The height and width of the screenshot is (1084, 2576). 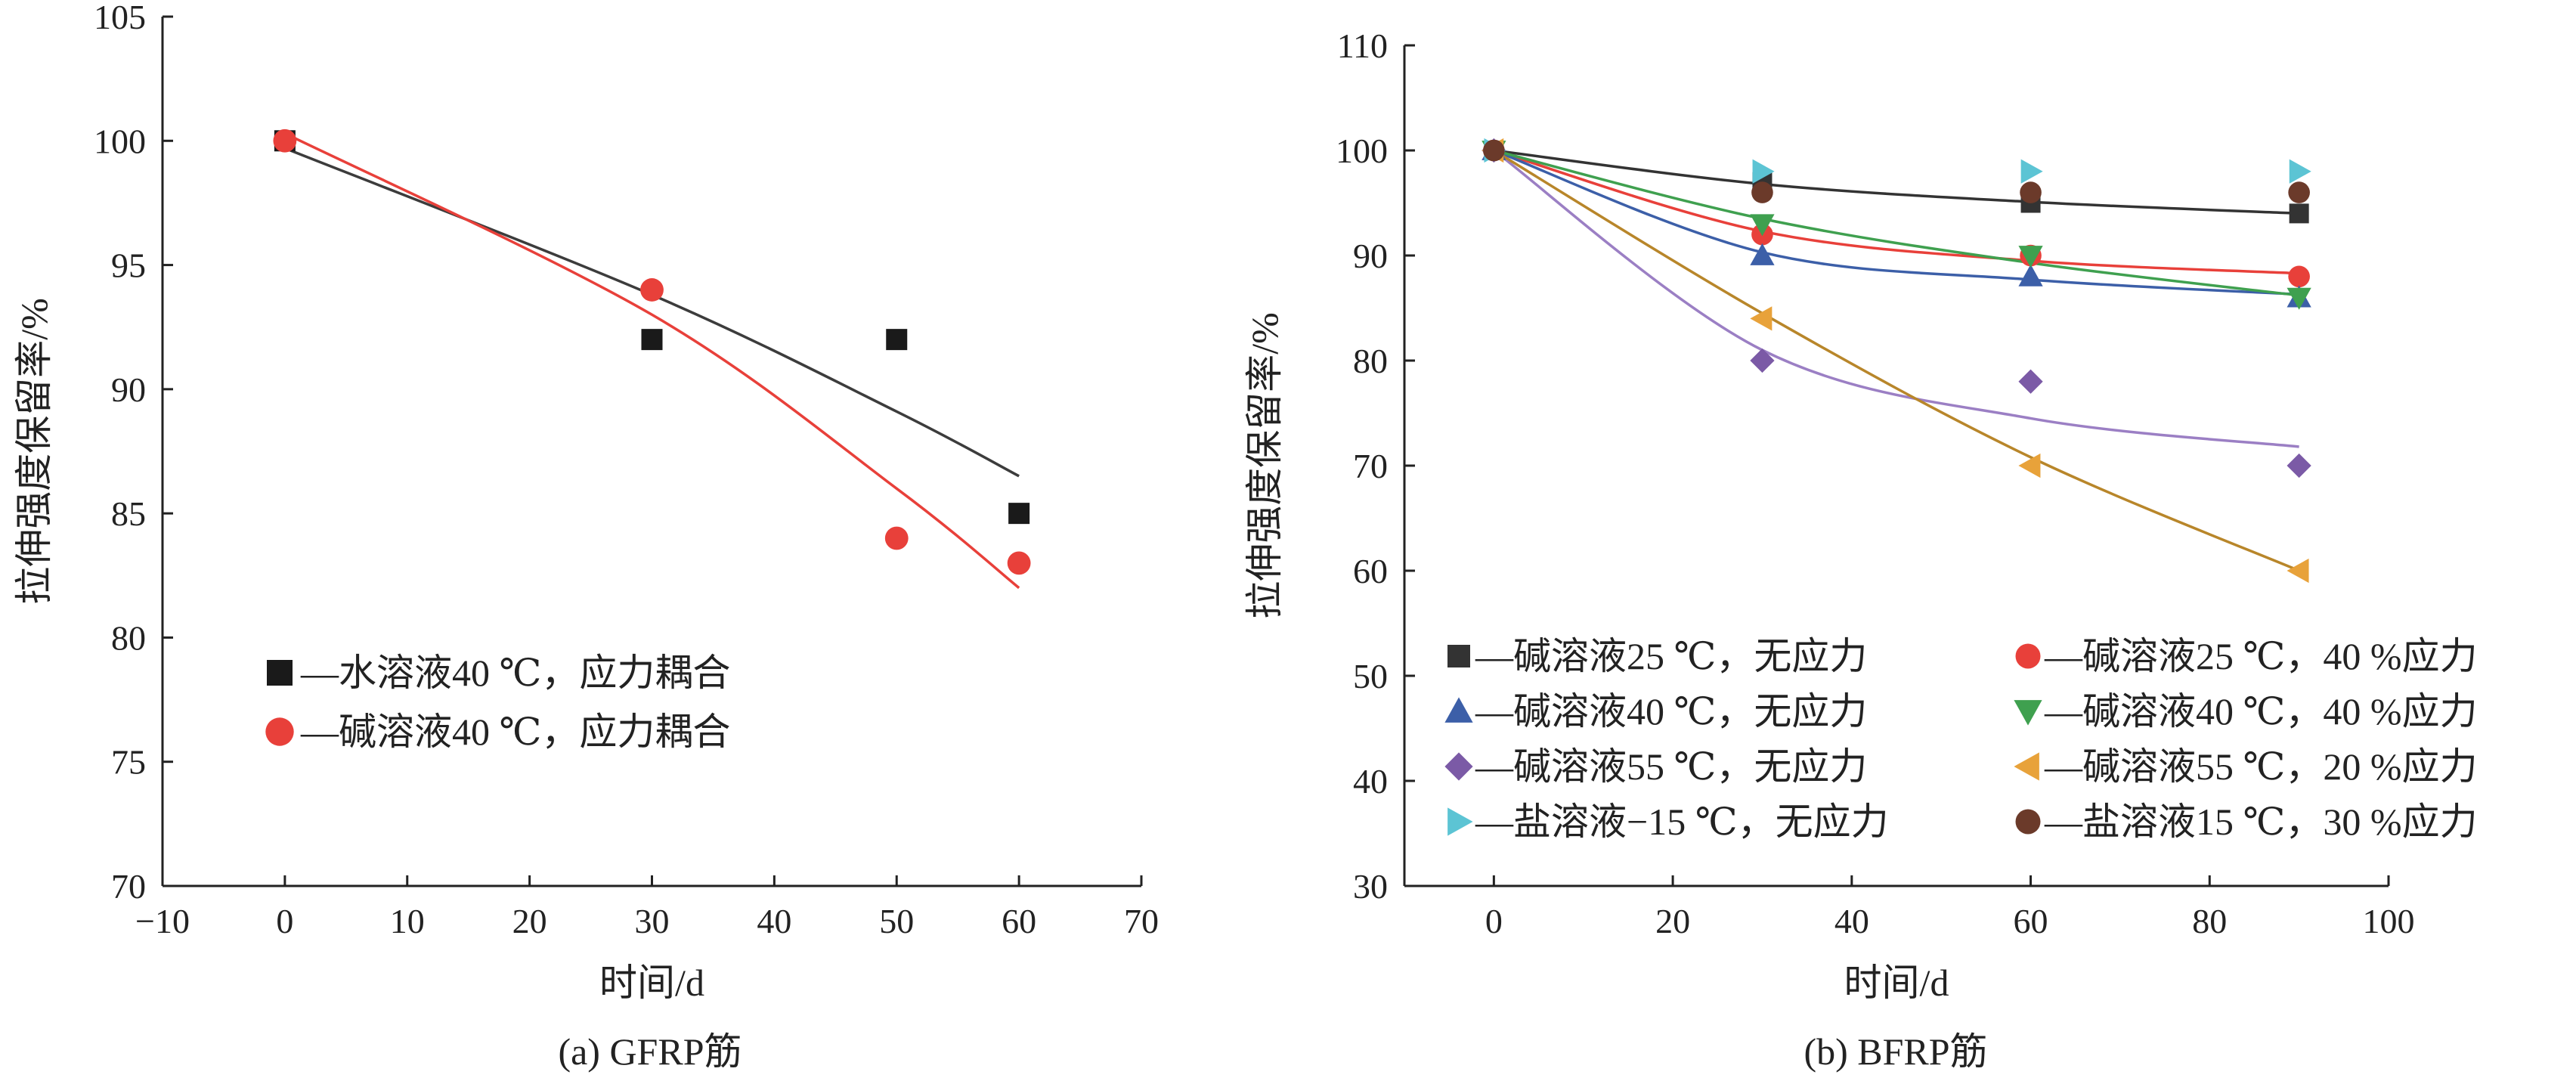 What do you see at coordinates (2261, 711) in the screenshot?
I see `legend-label: —碱溶液40 ℃，40 %应力` at bounding box center [2261, 711].